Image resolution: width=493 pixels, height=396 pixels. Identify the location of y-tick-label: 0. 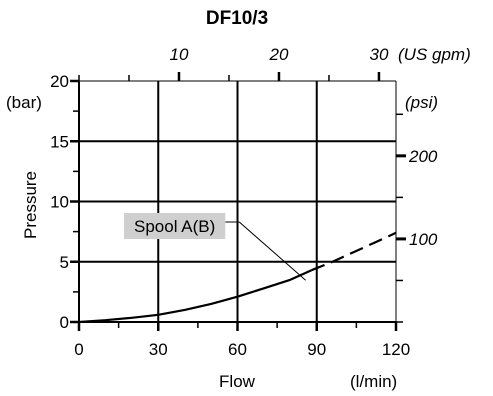
(64, 322).